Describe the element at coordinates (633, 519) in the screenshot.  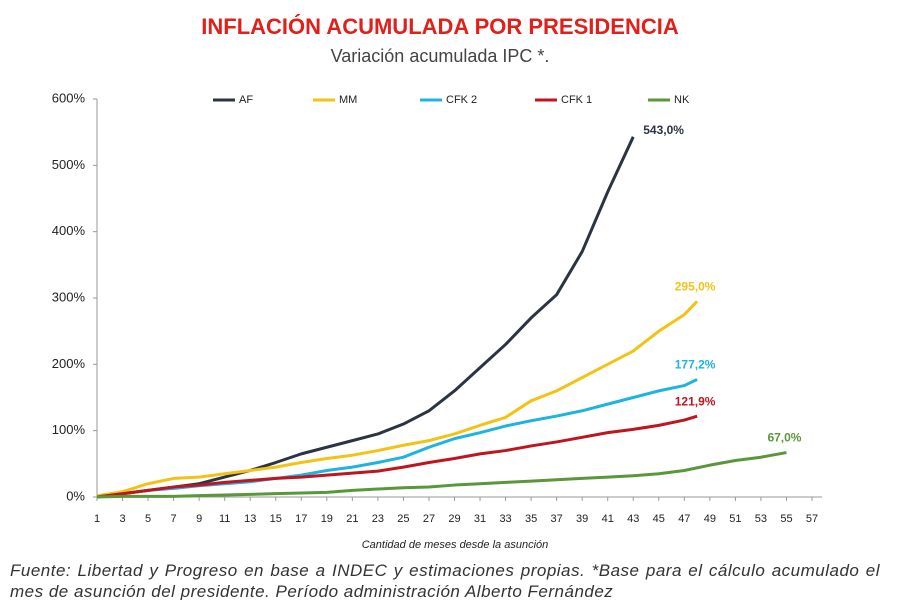
I see `x-tick-label: 43` at that location.